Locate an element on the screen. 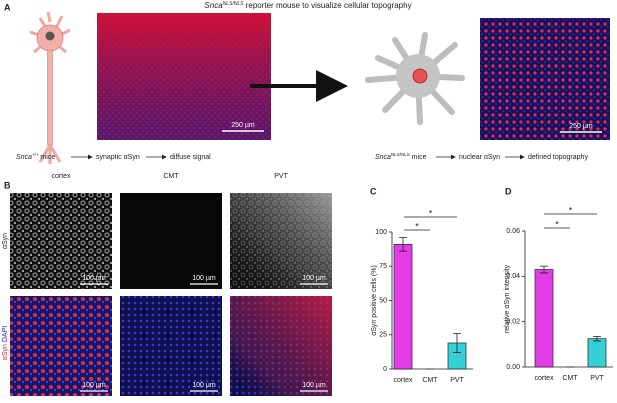 The height and width of the screenshot is (403, 617). y-tick-label: 25 is located at coordinates (383, 335).